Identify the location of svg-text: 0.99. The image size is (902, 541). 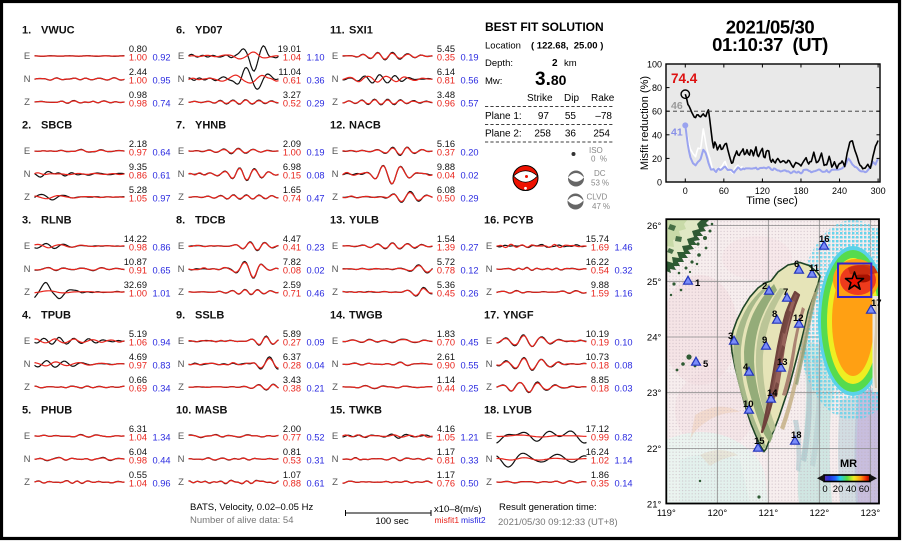
(600, 438).